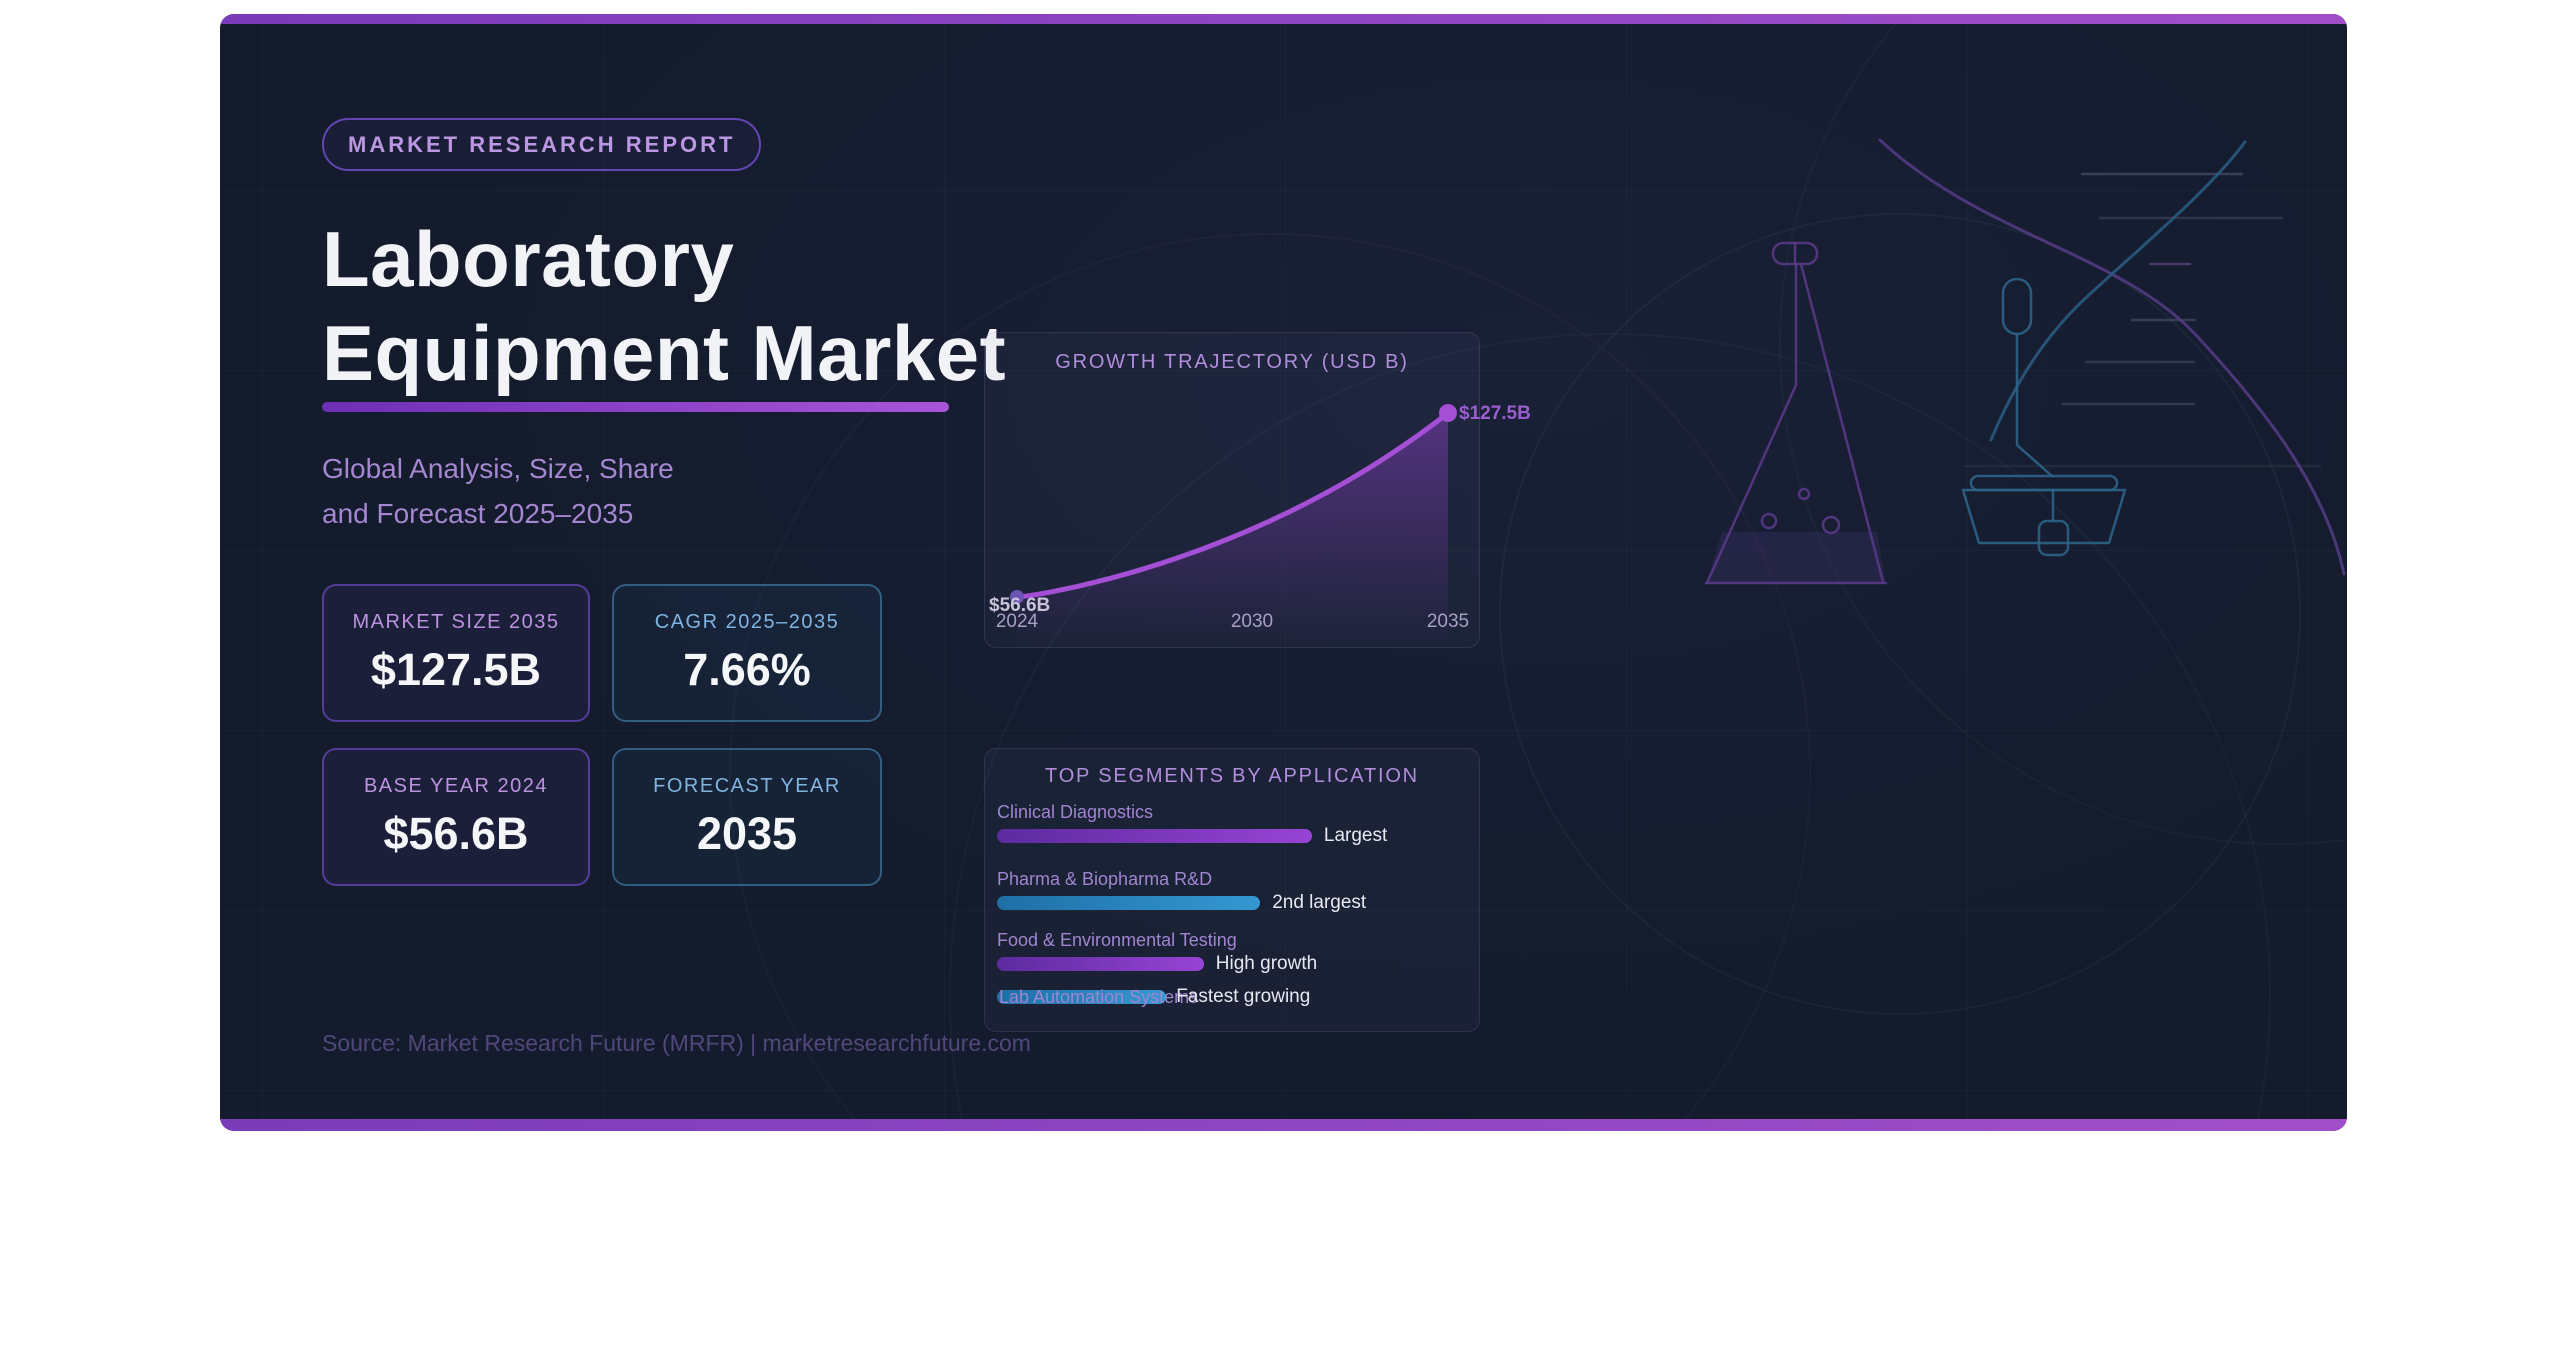 This screenshot has width=2560, height=1365. I want to click on stat-value: $127.5B, so click(456, 669).